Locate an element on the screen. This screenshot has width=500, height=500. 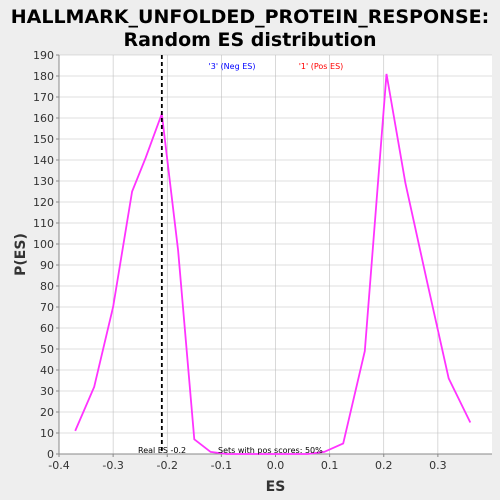
chart-title-line2: Random ES distribution is located at coordinates (250, 40).